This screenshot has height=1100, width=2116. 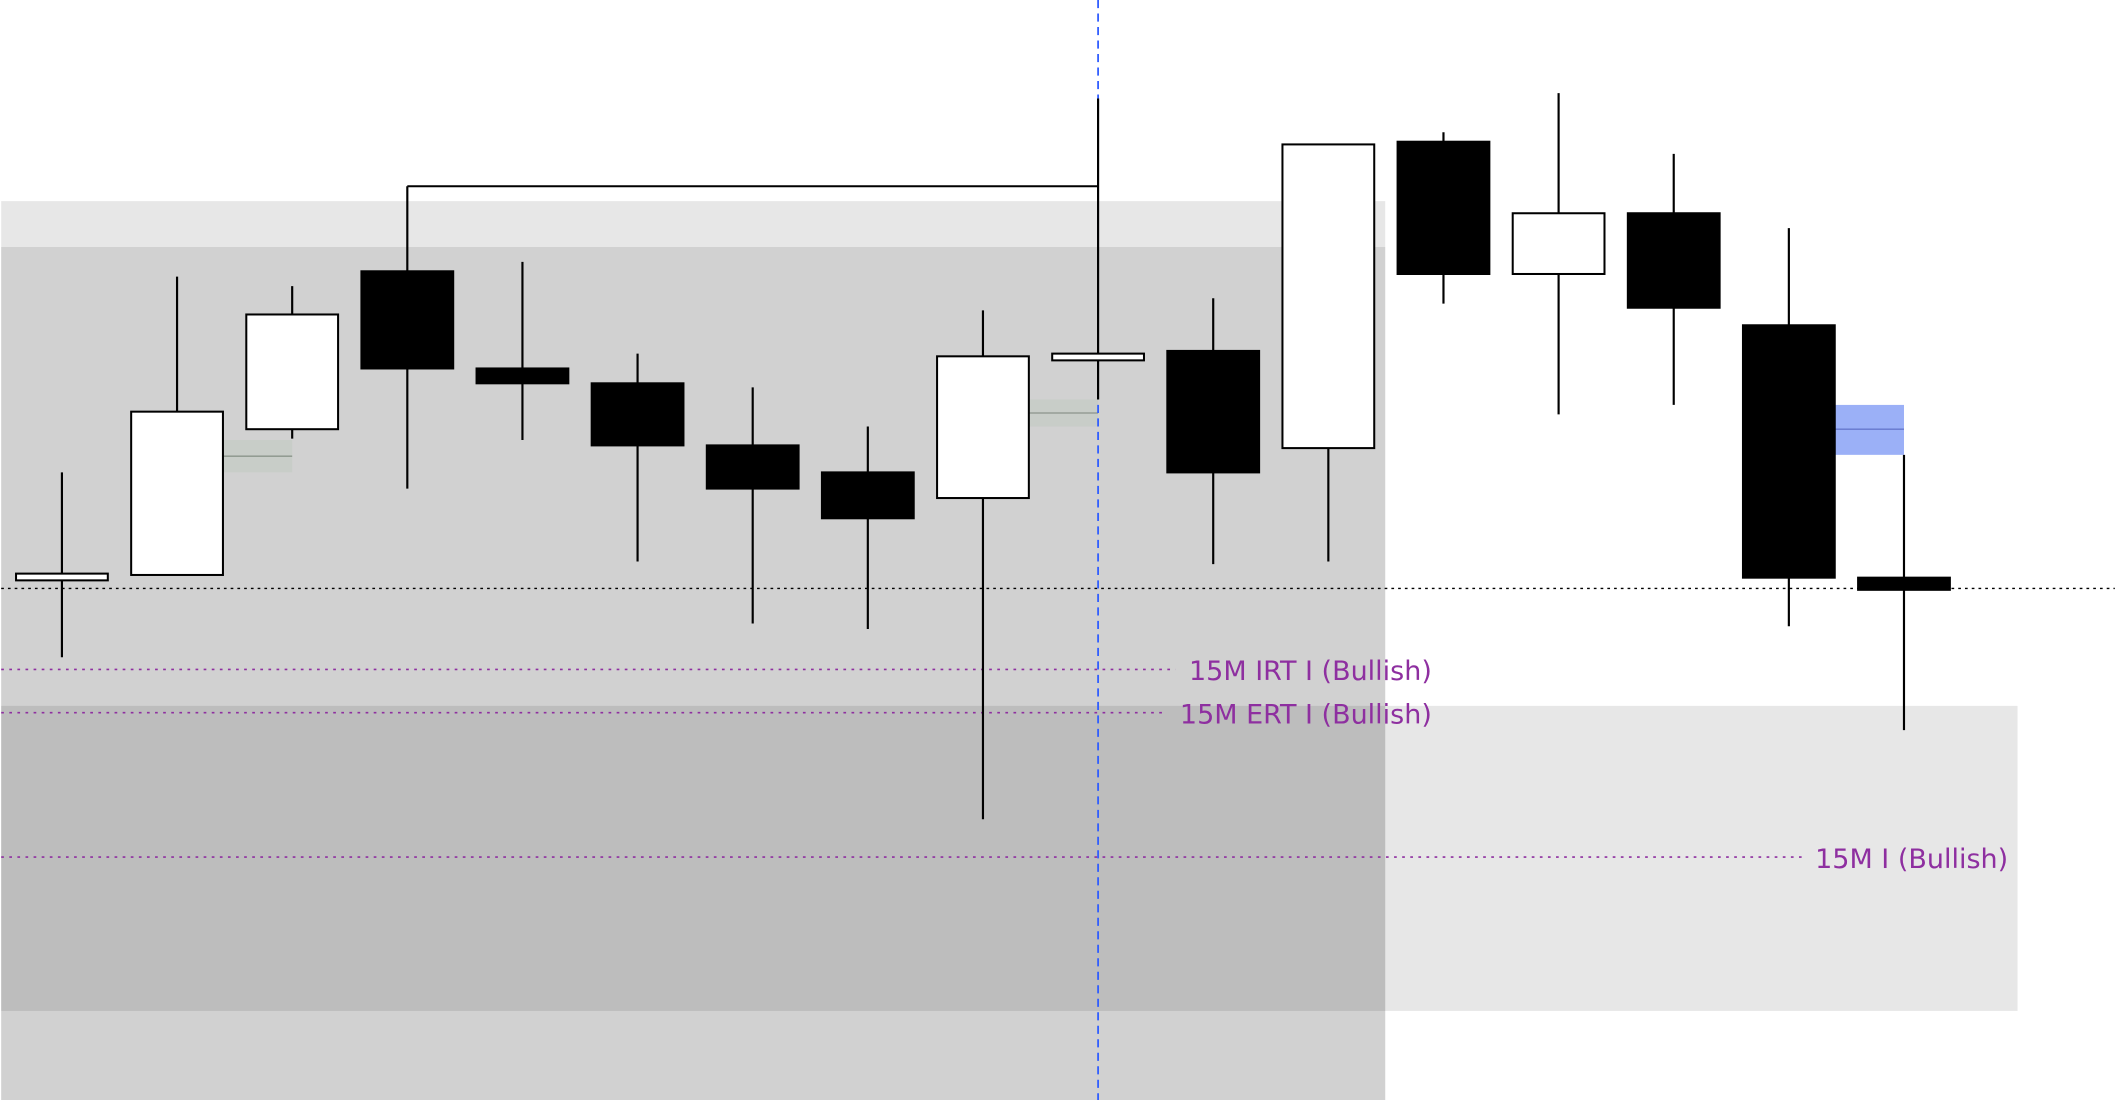 What do you see at coordinates (1306, 714) in the screenshot?
I see `level-label-ert: 15M ERT I (Bullish)` at bounding box center [1306, 714].